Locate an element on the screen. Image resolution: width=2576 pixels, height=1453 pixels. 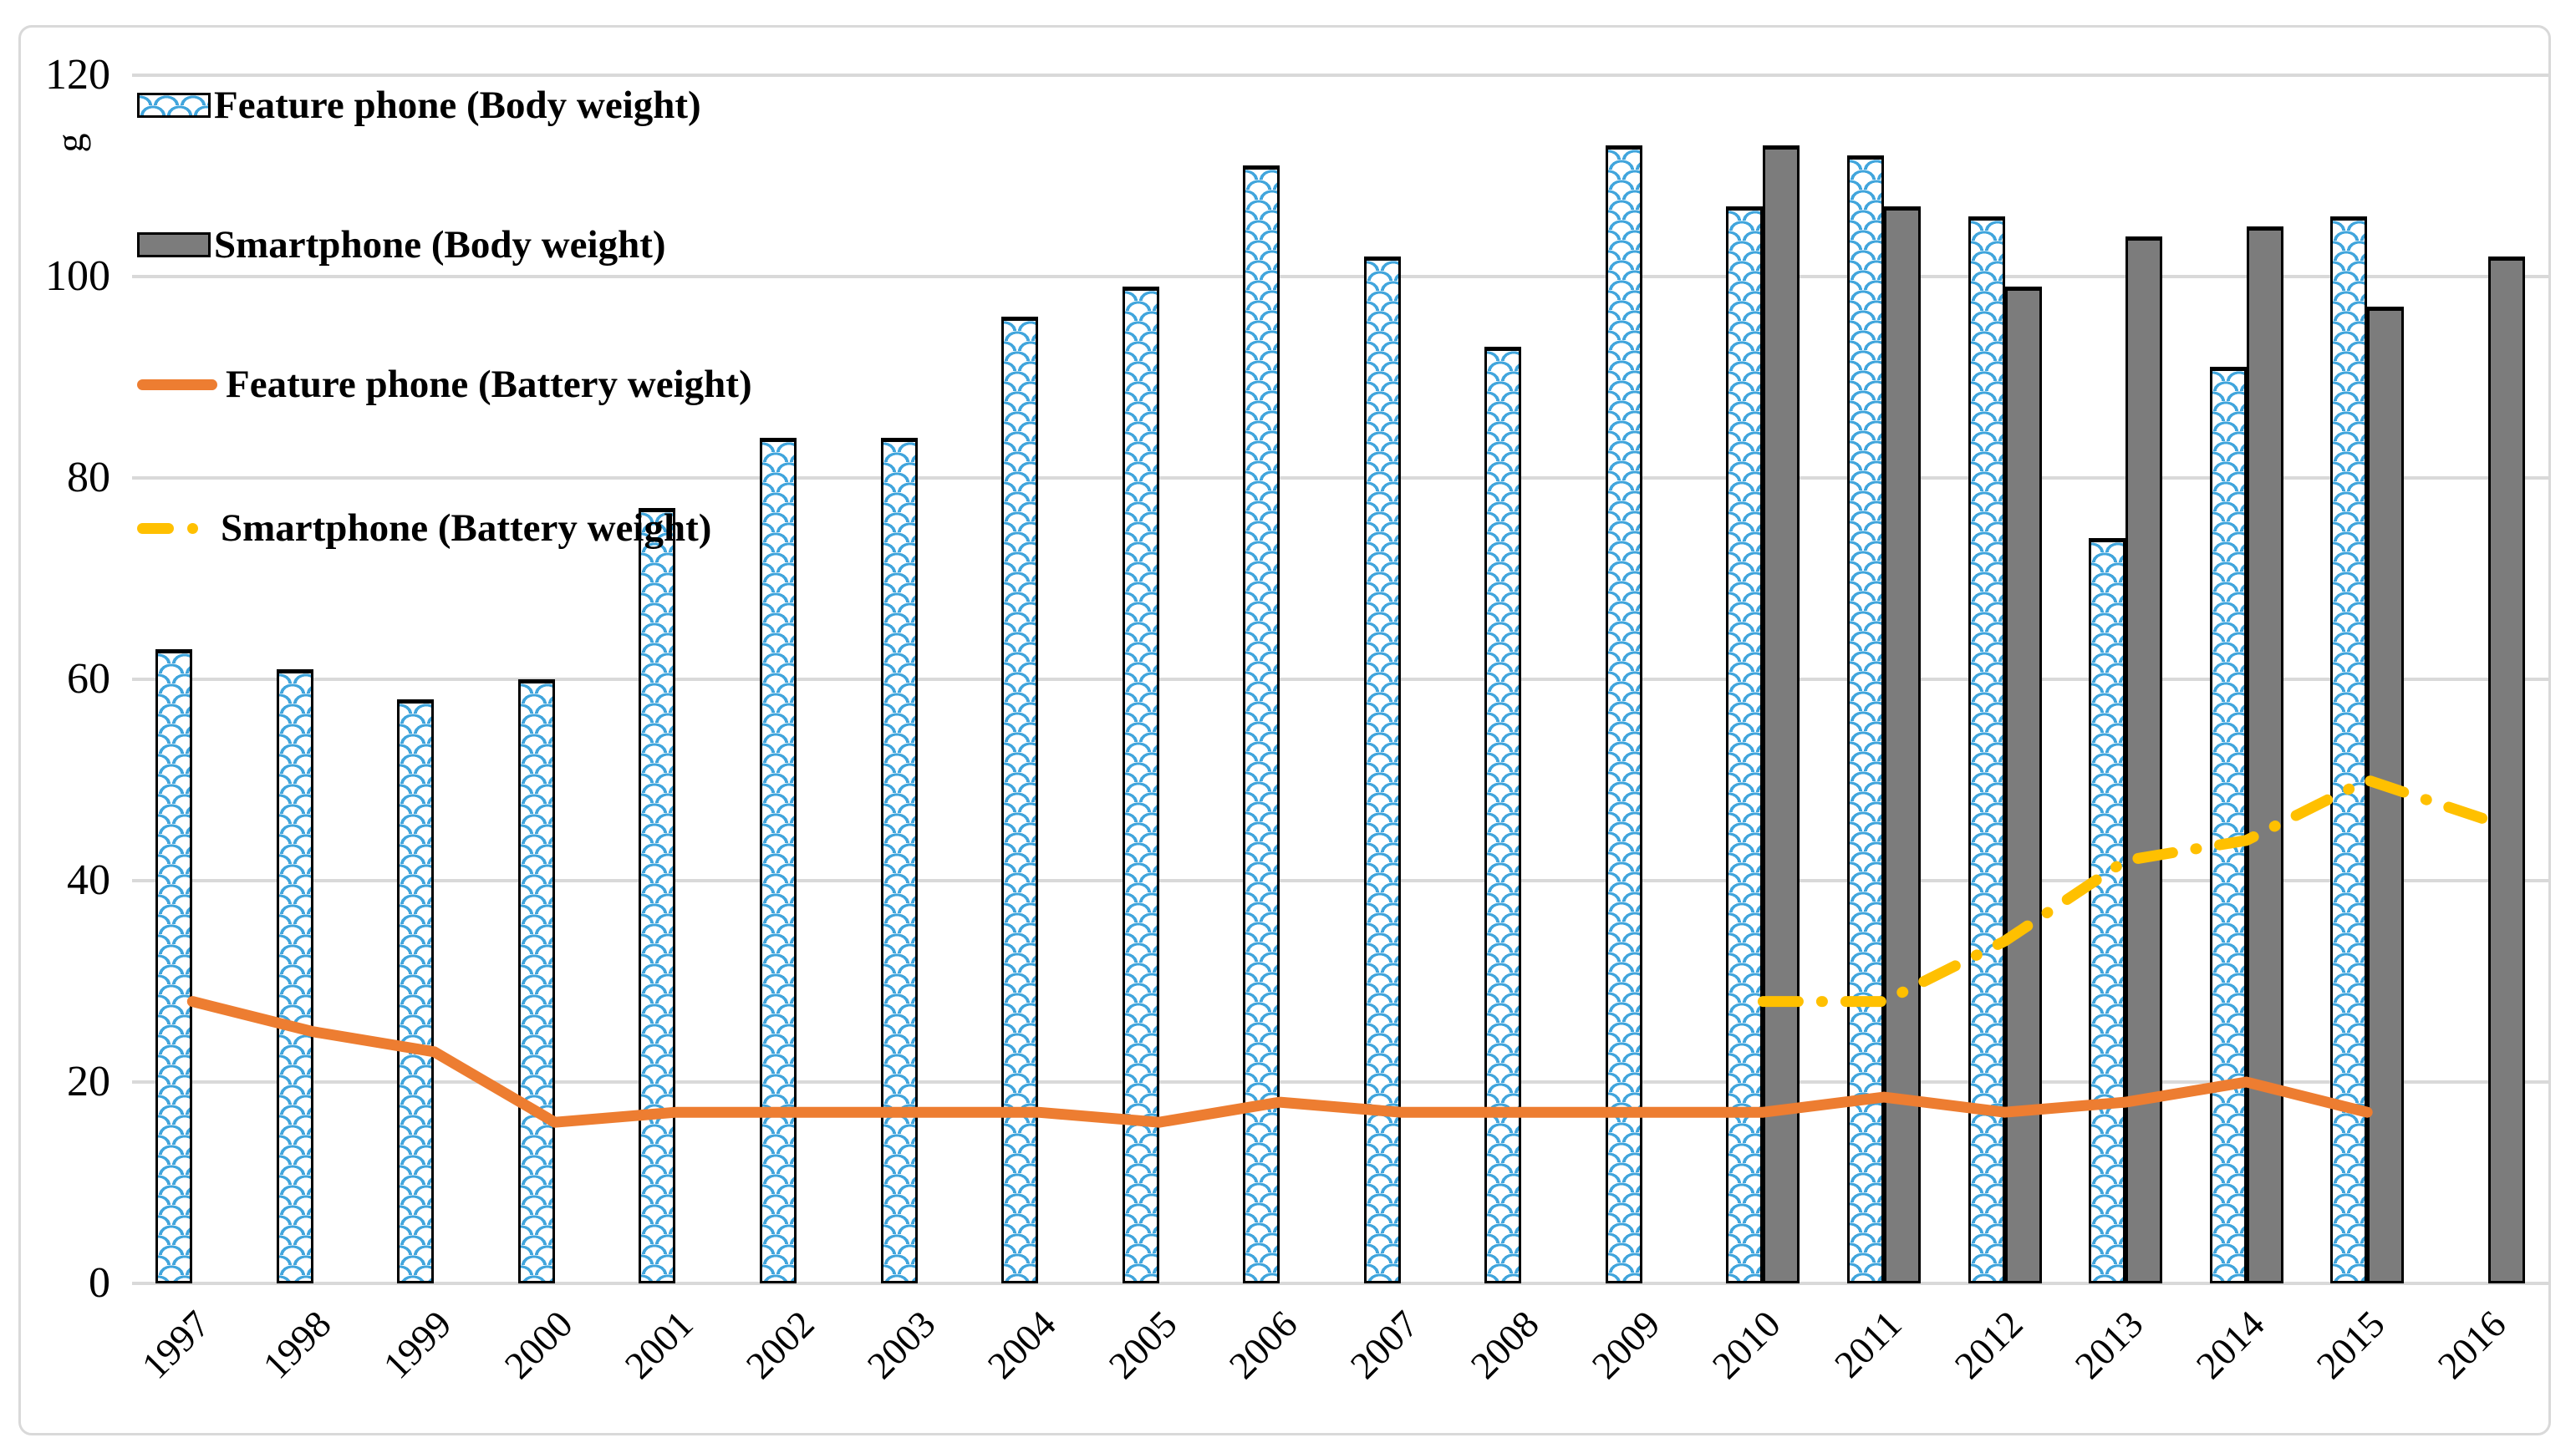
bar-smartphone-2016 is located at coordinates (2506, 770).